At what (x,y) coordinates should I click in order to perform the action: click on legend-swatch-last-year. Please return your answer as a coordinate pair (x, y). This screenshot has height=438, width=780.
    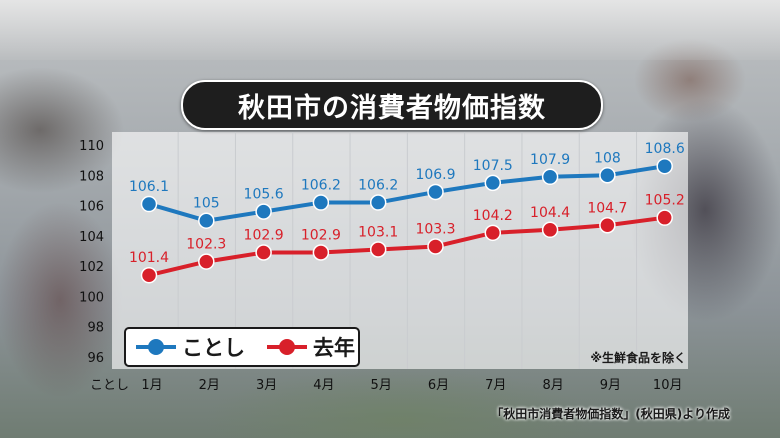
    Looking at the image, I should click on (287, 347).